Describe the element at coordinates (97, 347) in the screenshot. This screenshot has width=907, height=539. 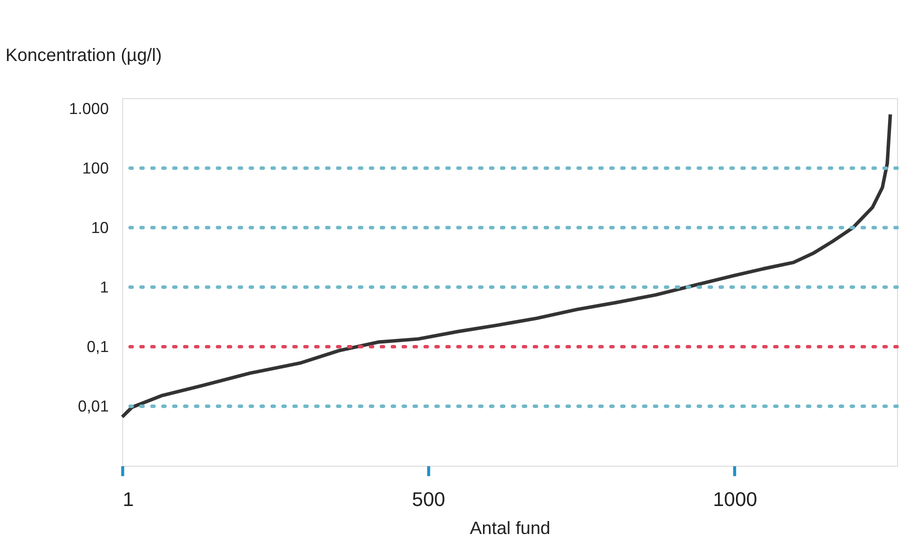
I see `y-tick-label: 0,1` at that location.